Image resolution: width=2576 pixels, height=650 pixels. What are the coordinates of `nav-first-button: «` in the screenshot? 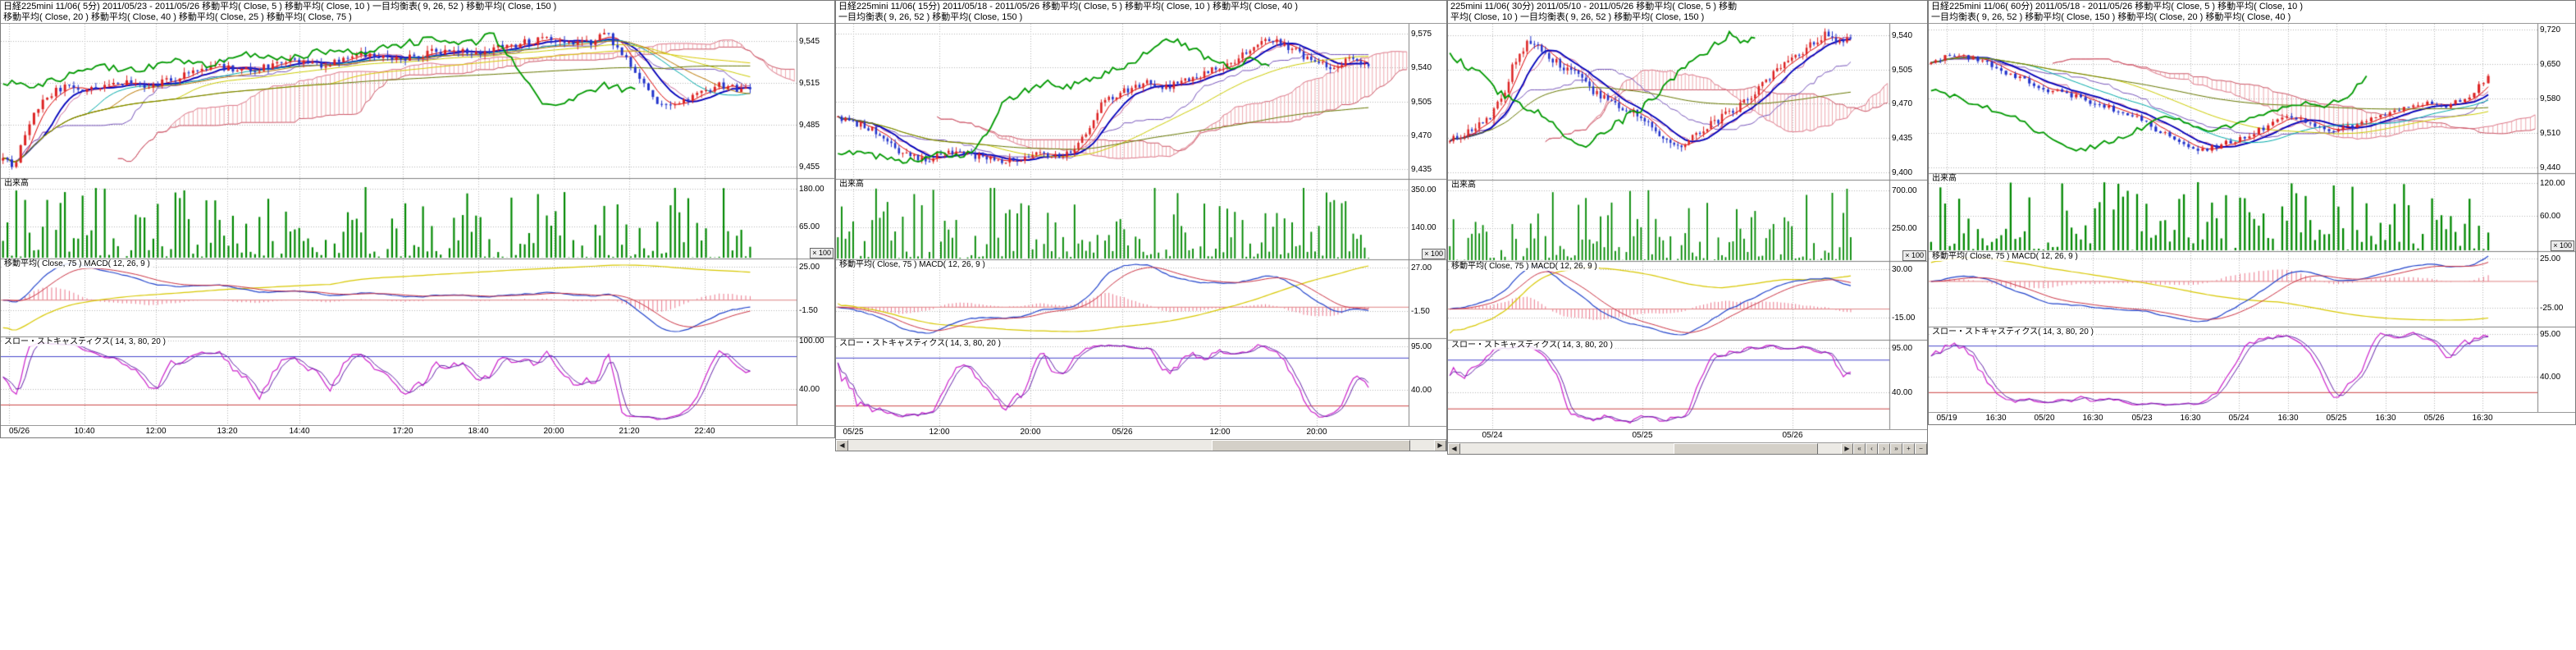 It's located at (1860, 448).